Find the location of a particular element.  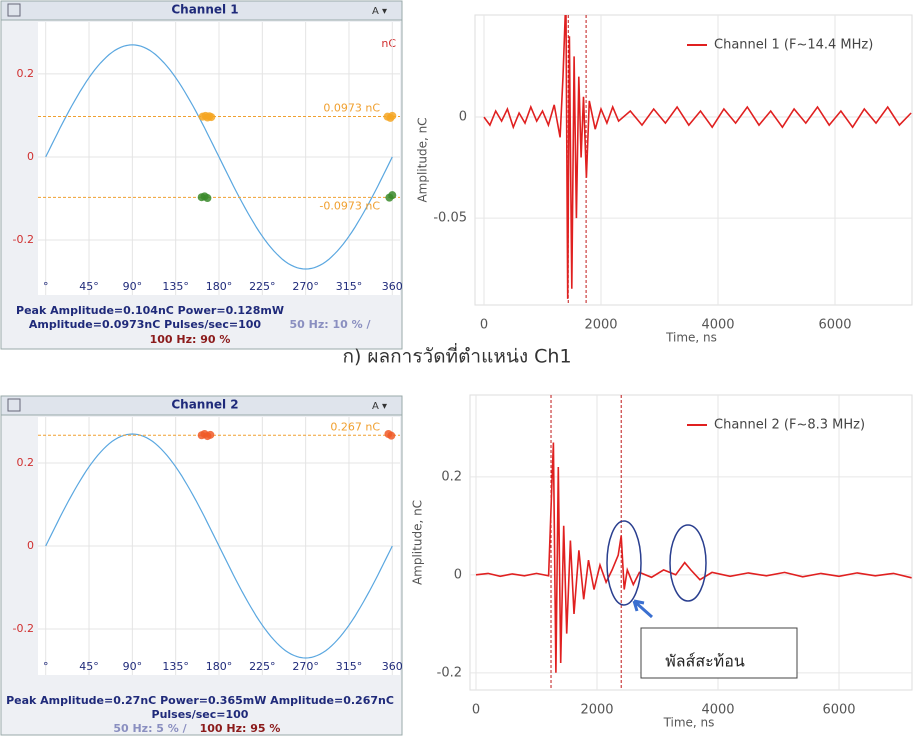

threshold-label: 0.0973 nC is located at coordinates (351, 108).